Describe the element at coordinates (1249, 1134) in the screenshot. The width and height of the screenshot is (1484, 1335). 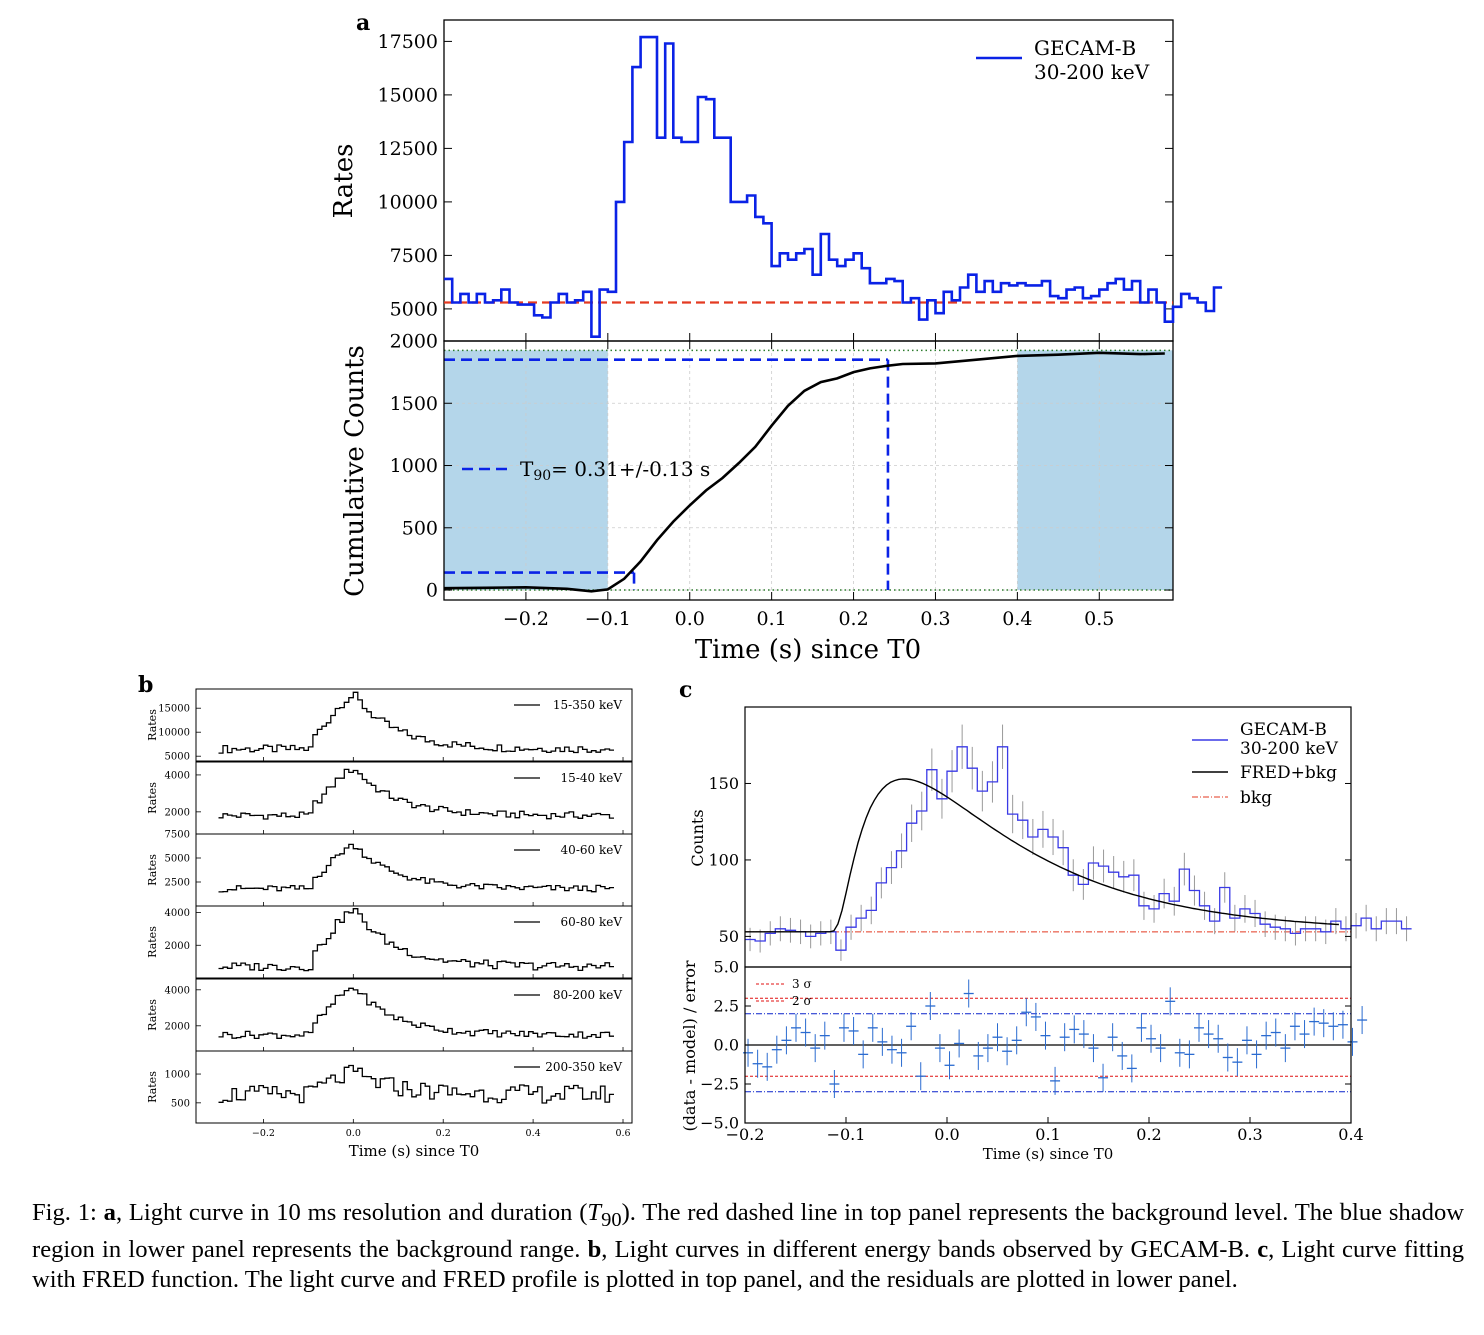
I see `c-bot-xtick-label: 0.3` at that location.